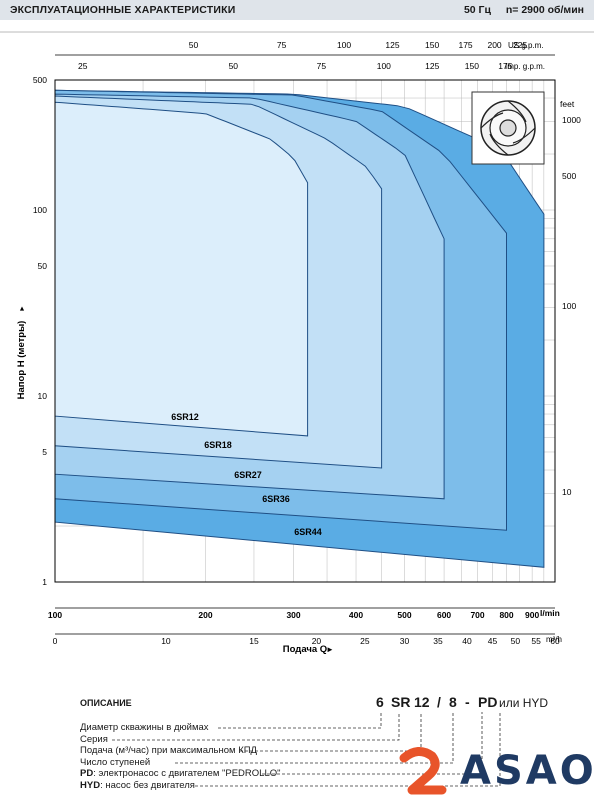 This screenshot has height=800, width=594. I want to click on impeller-icon, so click(508, 128).